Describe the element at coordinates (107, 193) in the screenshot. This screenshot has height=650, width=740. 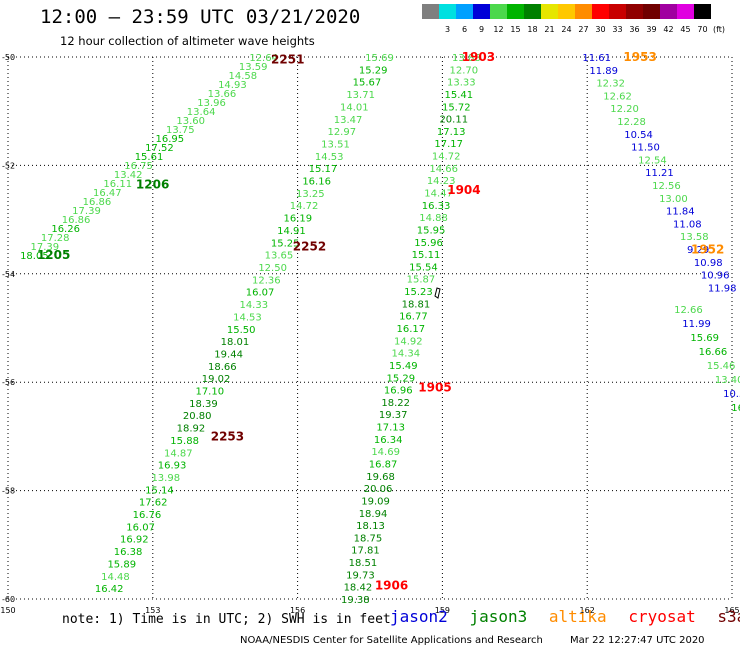
I see `wave-height-value: 16.47` at that location.